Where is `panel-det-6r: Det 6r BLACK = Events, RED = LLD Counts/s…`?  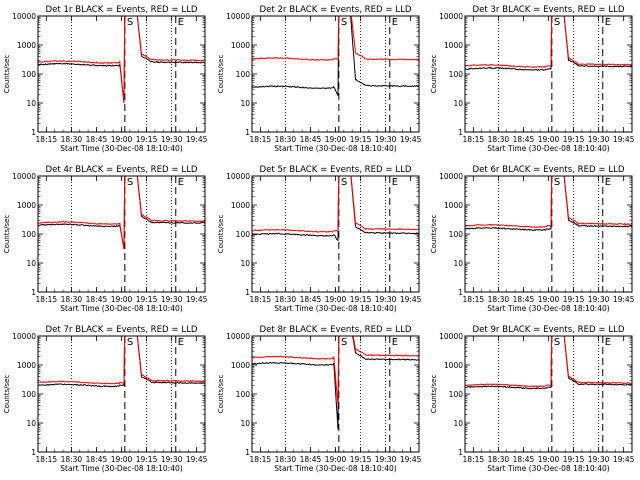
panel-det-6r: Det 6r BLACK = Events, RED = LLD Counts/s… is located at coordinates (532, 239).